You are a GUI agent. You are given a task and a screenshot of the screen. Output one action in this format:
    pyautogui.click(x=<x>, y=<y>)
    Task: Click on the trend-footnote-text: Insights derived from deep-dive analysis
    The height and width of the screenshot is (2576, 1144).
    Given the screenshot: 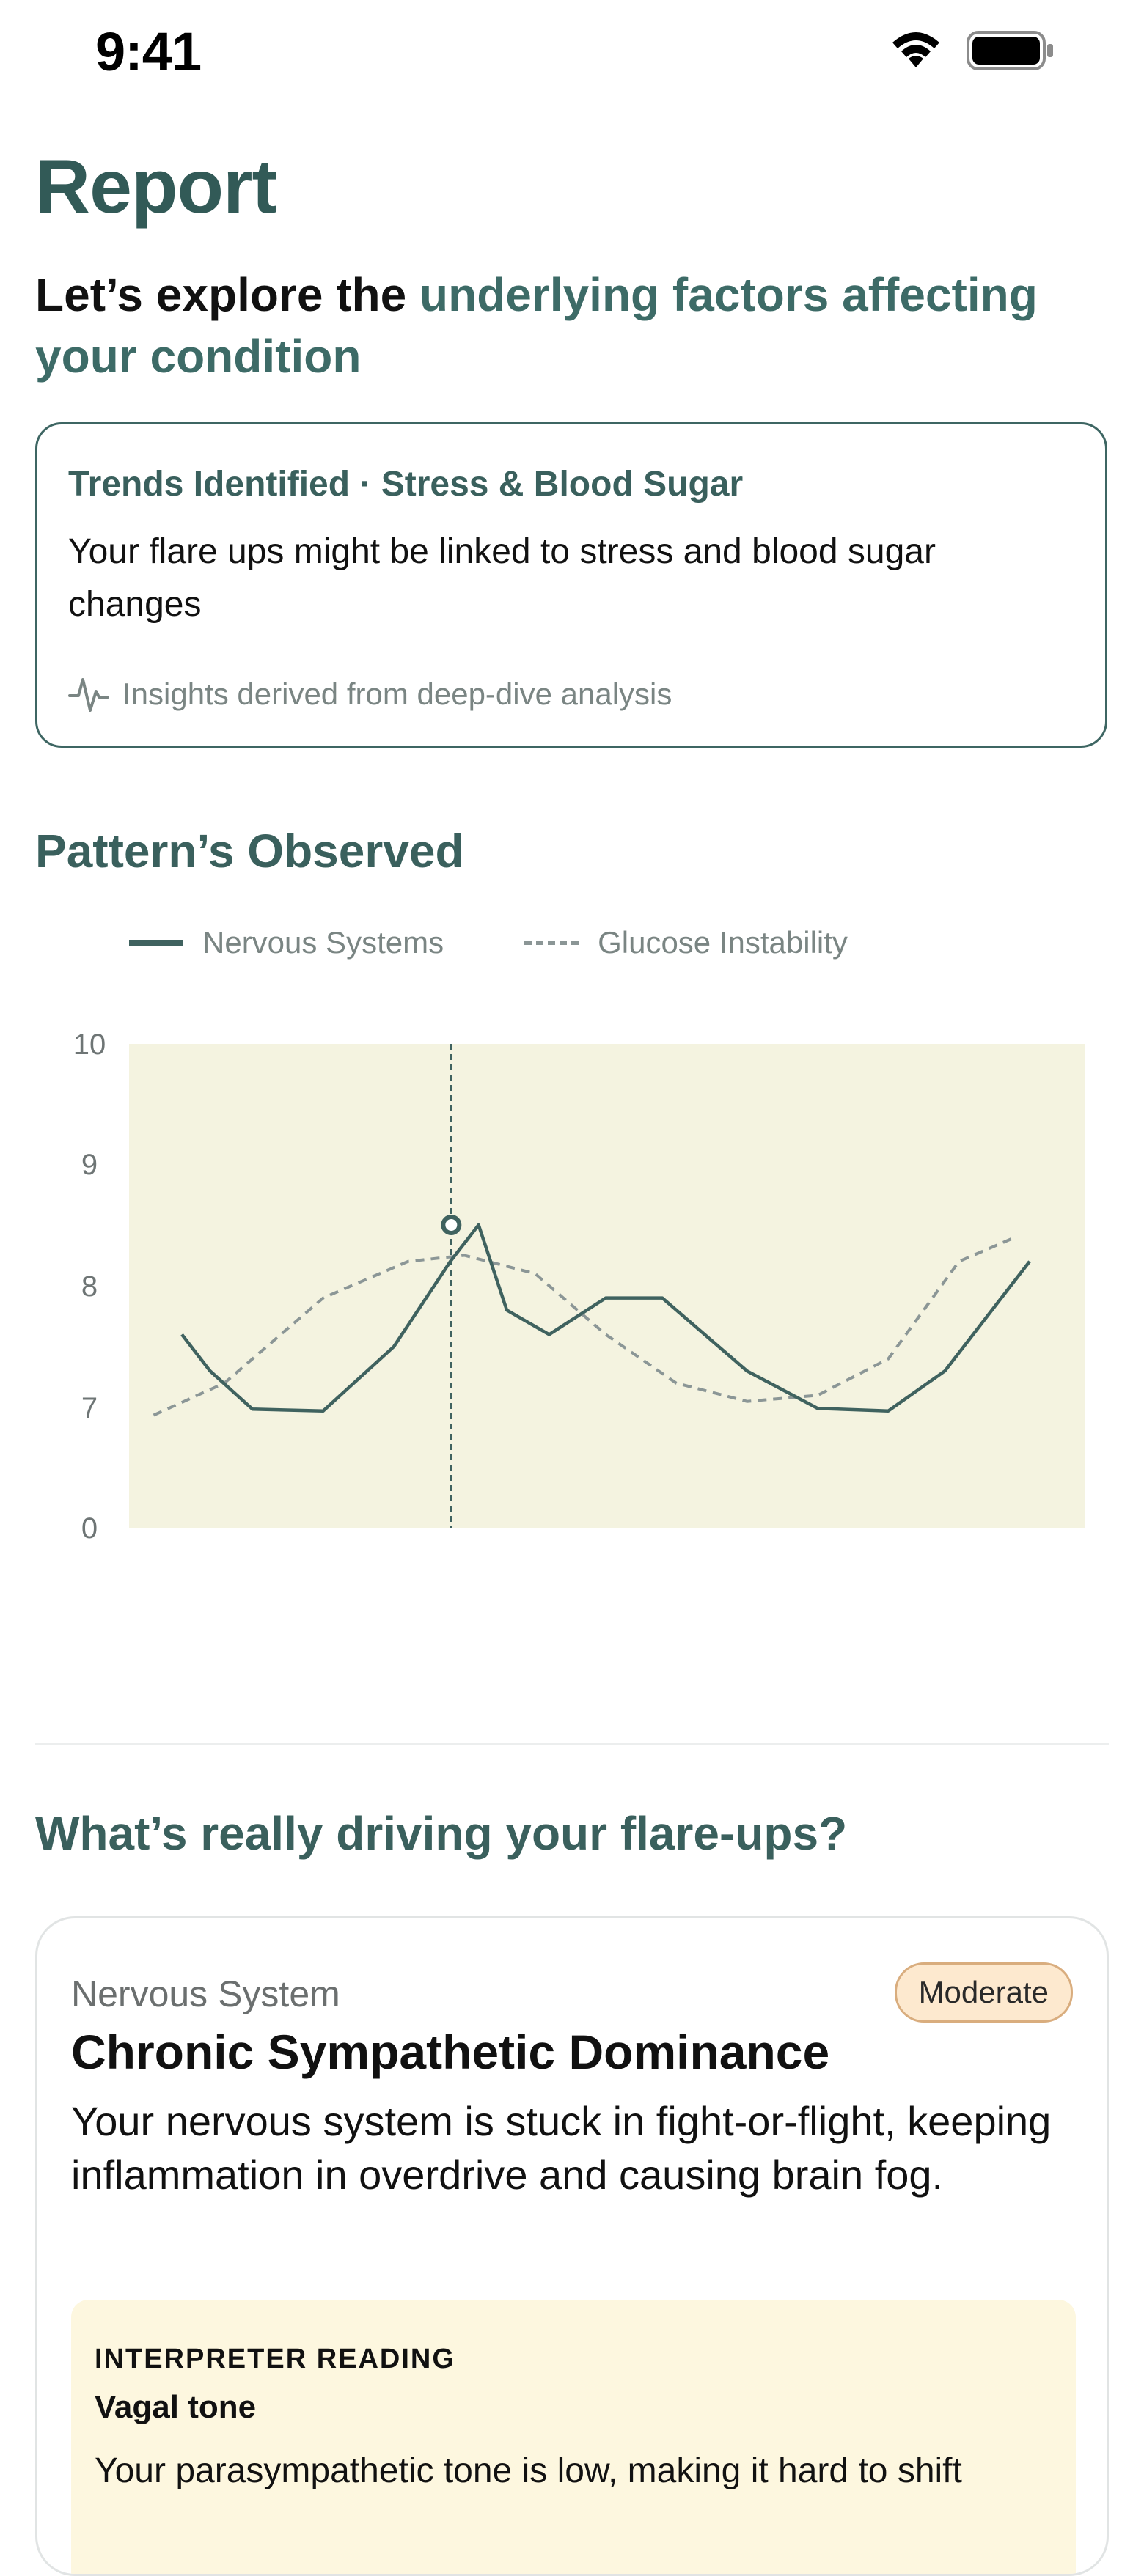 What is the action you would take?
    pyautogui.click(x=397, y=694)
    